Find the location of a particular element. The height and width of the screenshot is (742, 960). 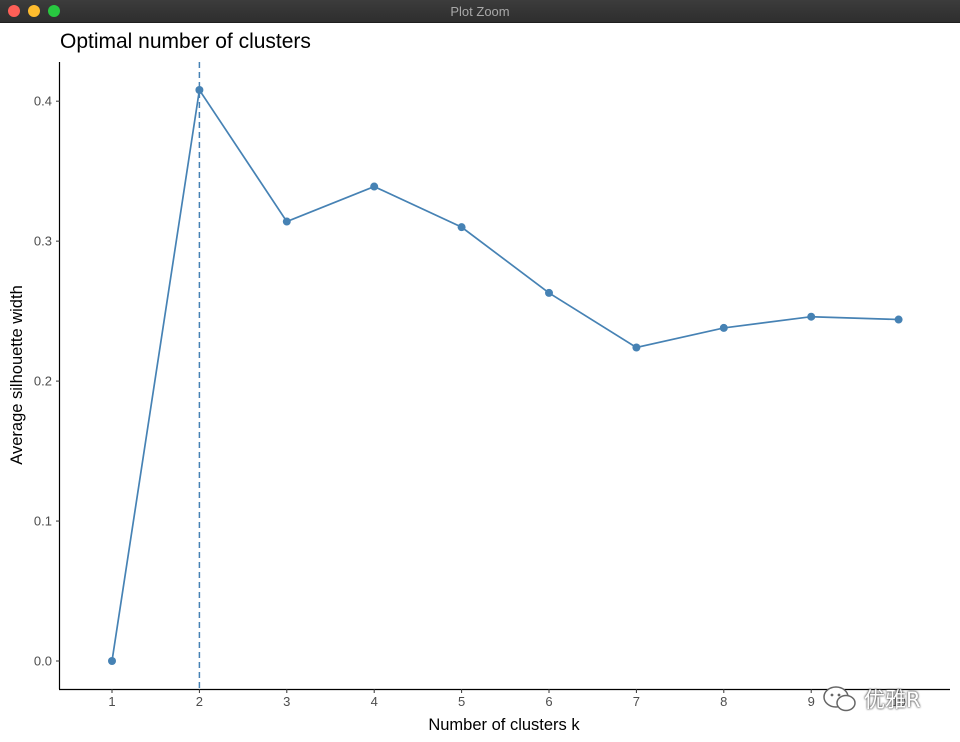

y-tick-label: 0.2 is located at coordinates (43, 381).